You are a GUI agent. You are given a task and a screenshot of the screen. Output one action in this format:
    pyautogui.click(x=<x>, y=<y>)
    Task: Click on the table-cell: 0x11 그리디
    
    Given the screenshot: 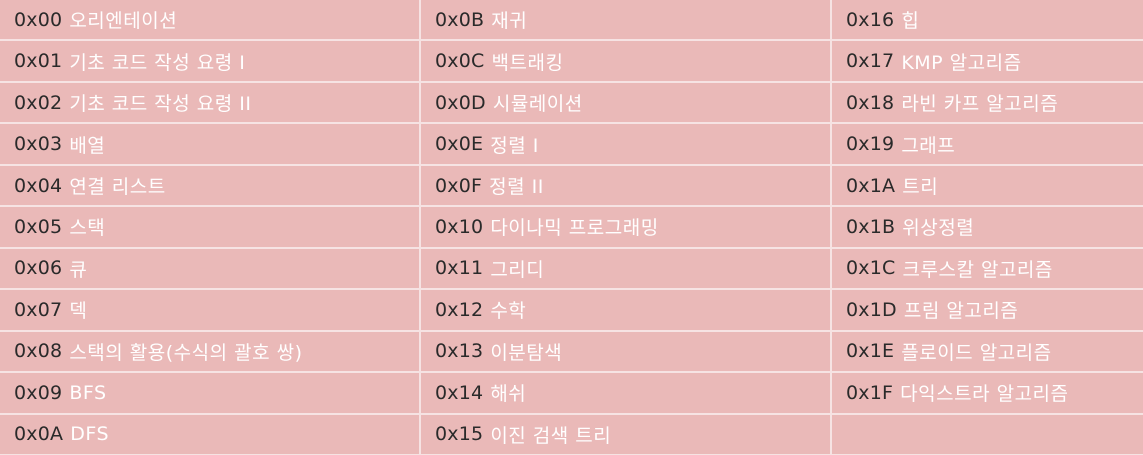 What is the action you would take?
    pyautogui.click(x=625, y=268)
    